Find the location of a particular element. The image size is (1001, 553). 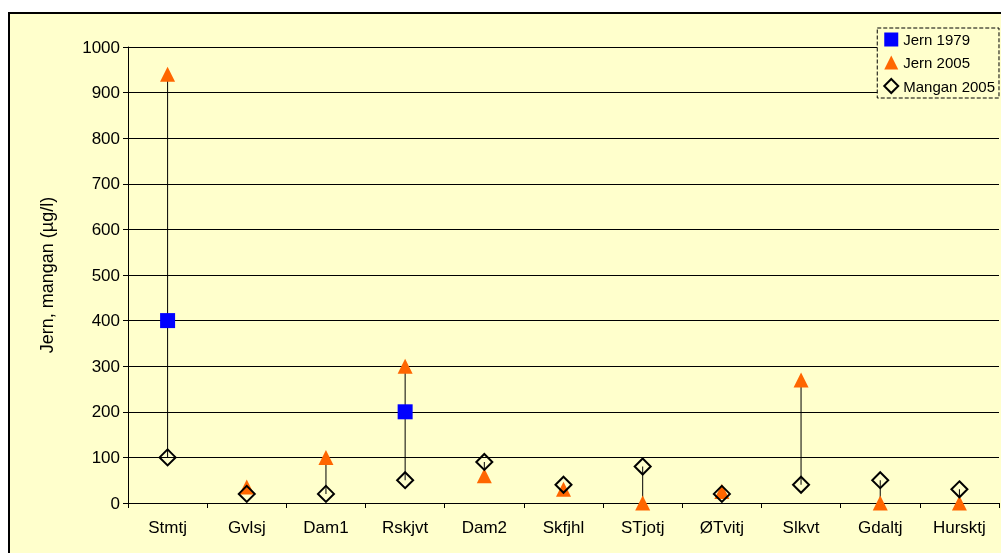

y-tick-label: 800 is located at coordinates (105, 138).